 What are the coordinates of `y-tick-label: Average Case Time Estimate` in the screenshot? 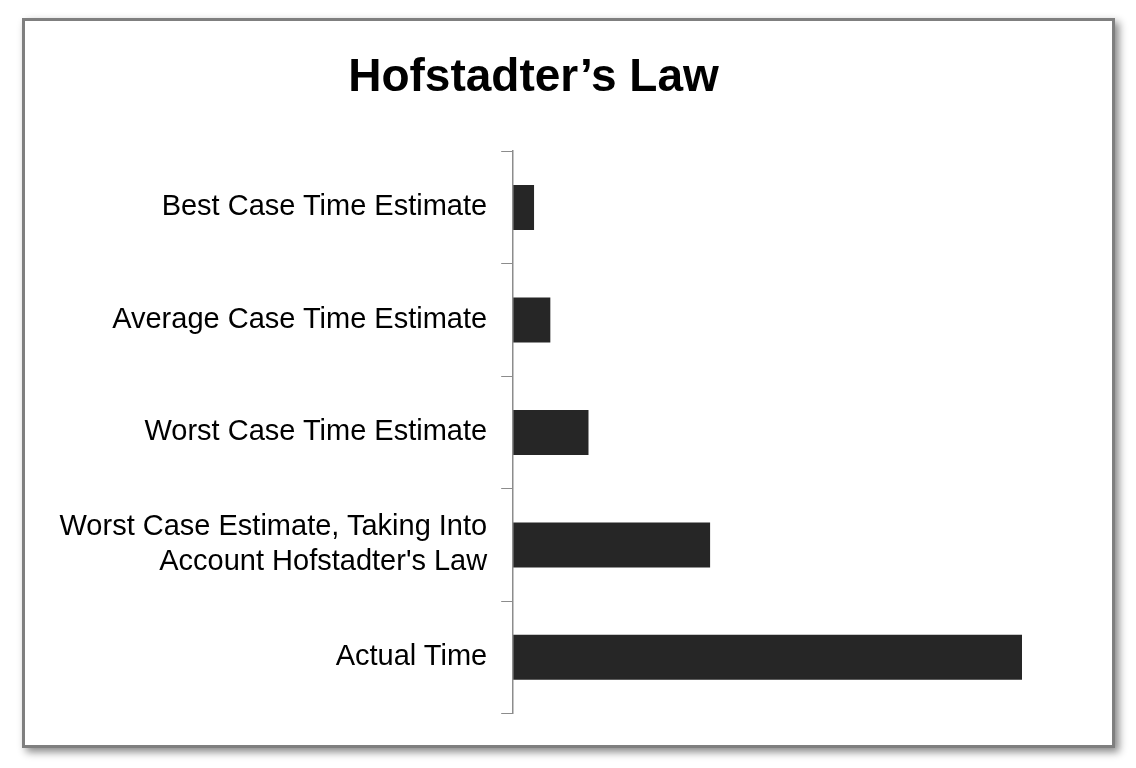 It's located at (300, 317).